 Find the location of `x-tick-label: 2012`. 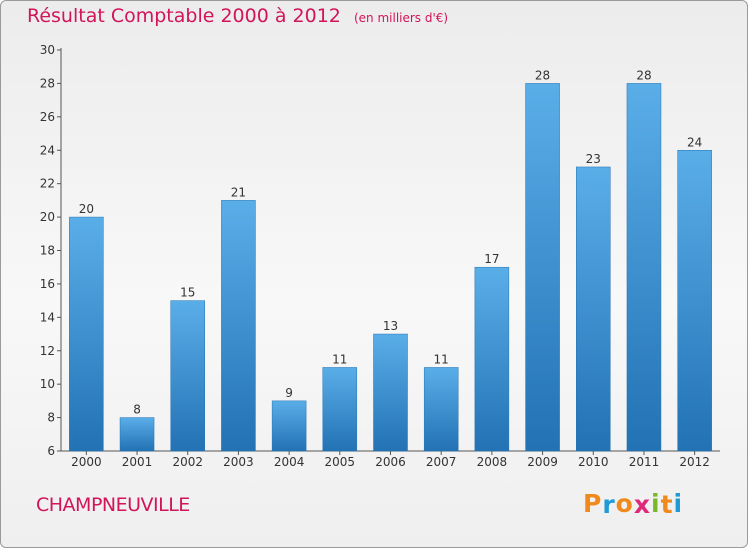

x-tick-label: 2012 is located at coordinates (694, 462).